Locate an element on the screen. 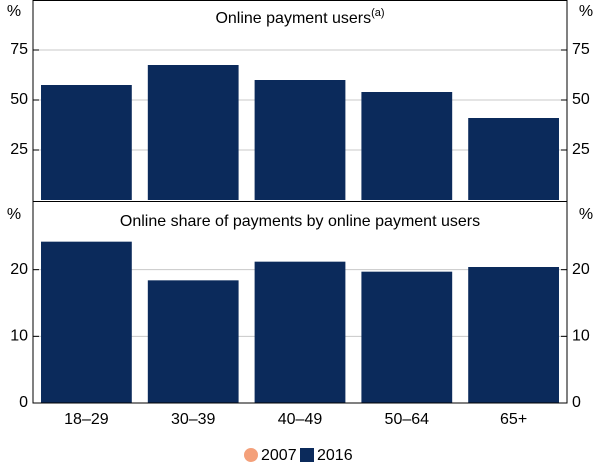 This screenshot has width=600, height=465. y-tick-label: 25 is located at coordinates (19, 149).